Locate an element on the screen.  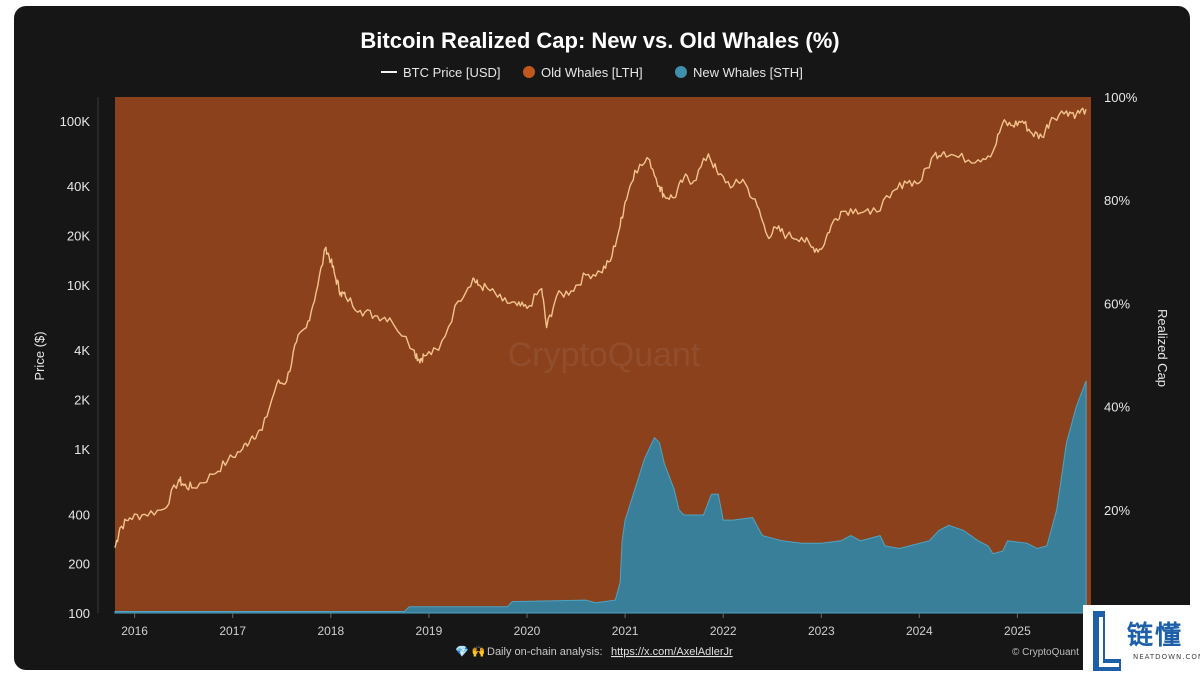
left-tick-label: 1K is located at coordinates (82, 449).